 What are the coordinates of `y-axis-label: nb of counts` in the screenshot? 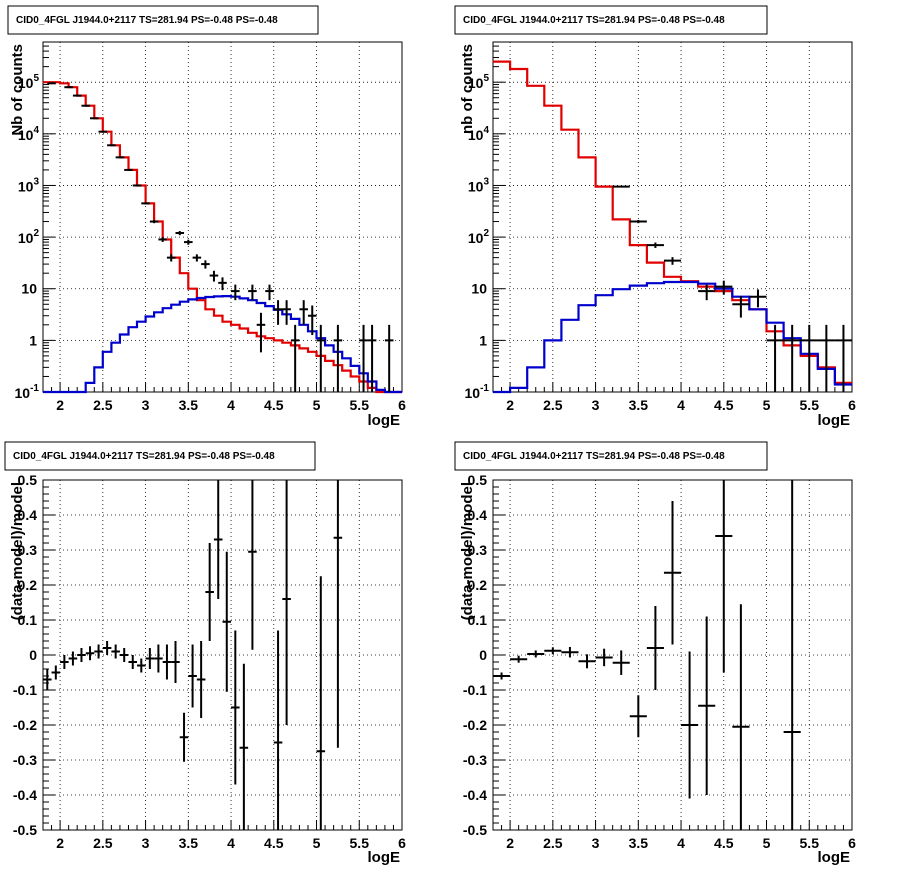 It's located at (467, 89).